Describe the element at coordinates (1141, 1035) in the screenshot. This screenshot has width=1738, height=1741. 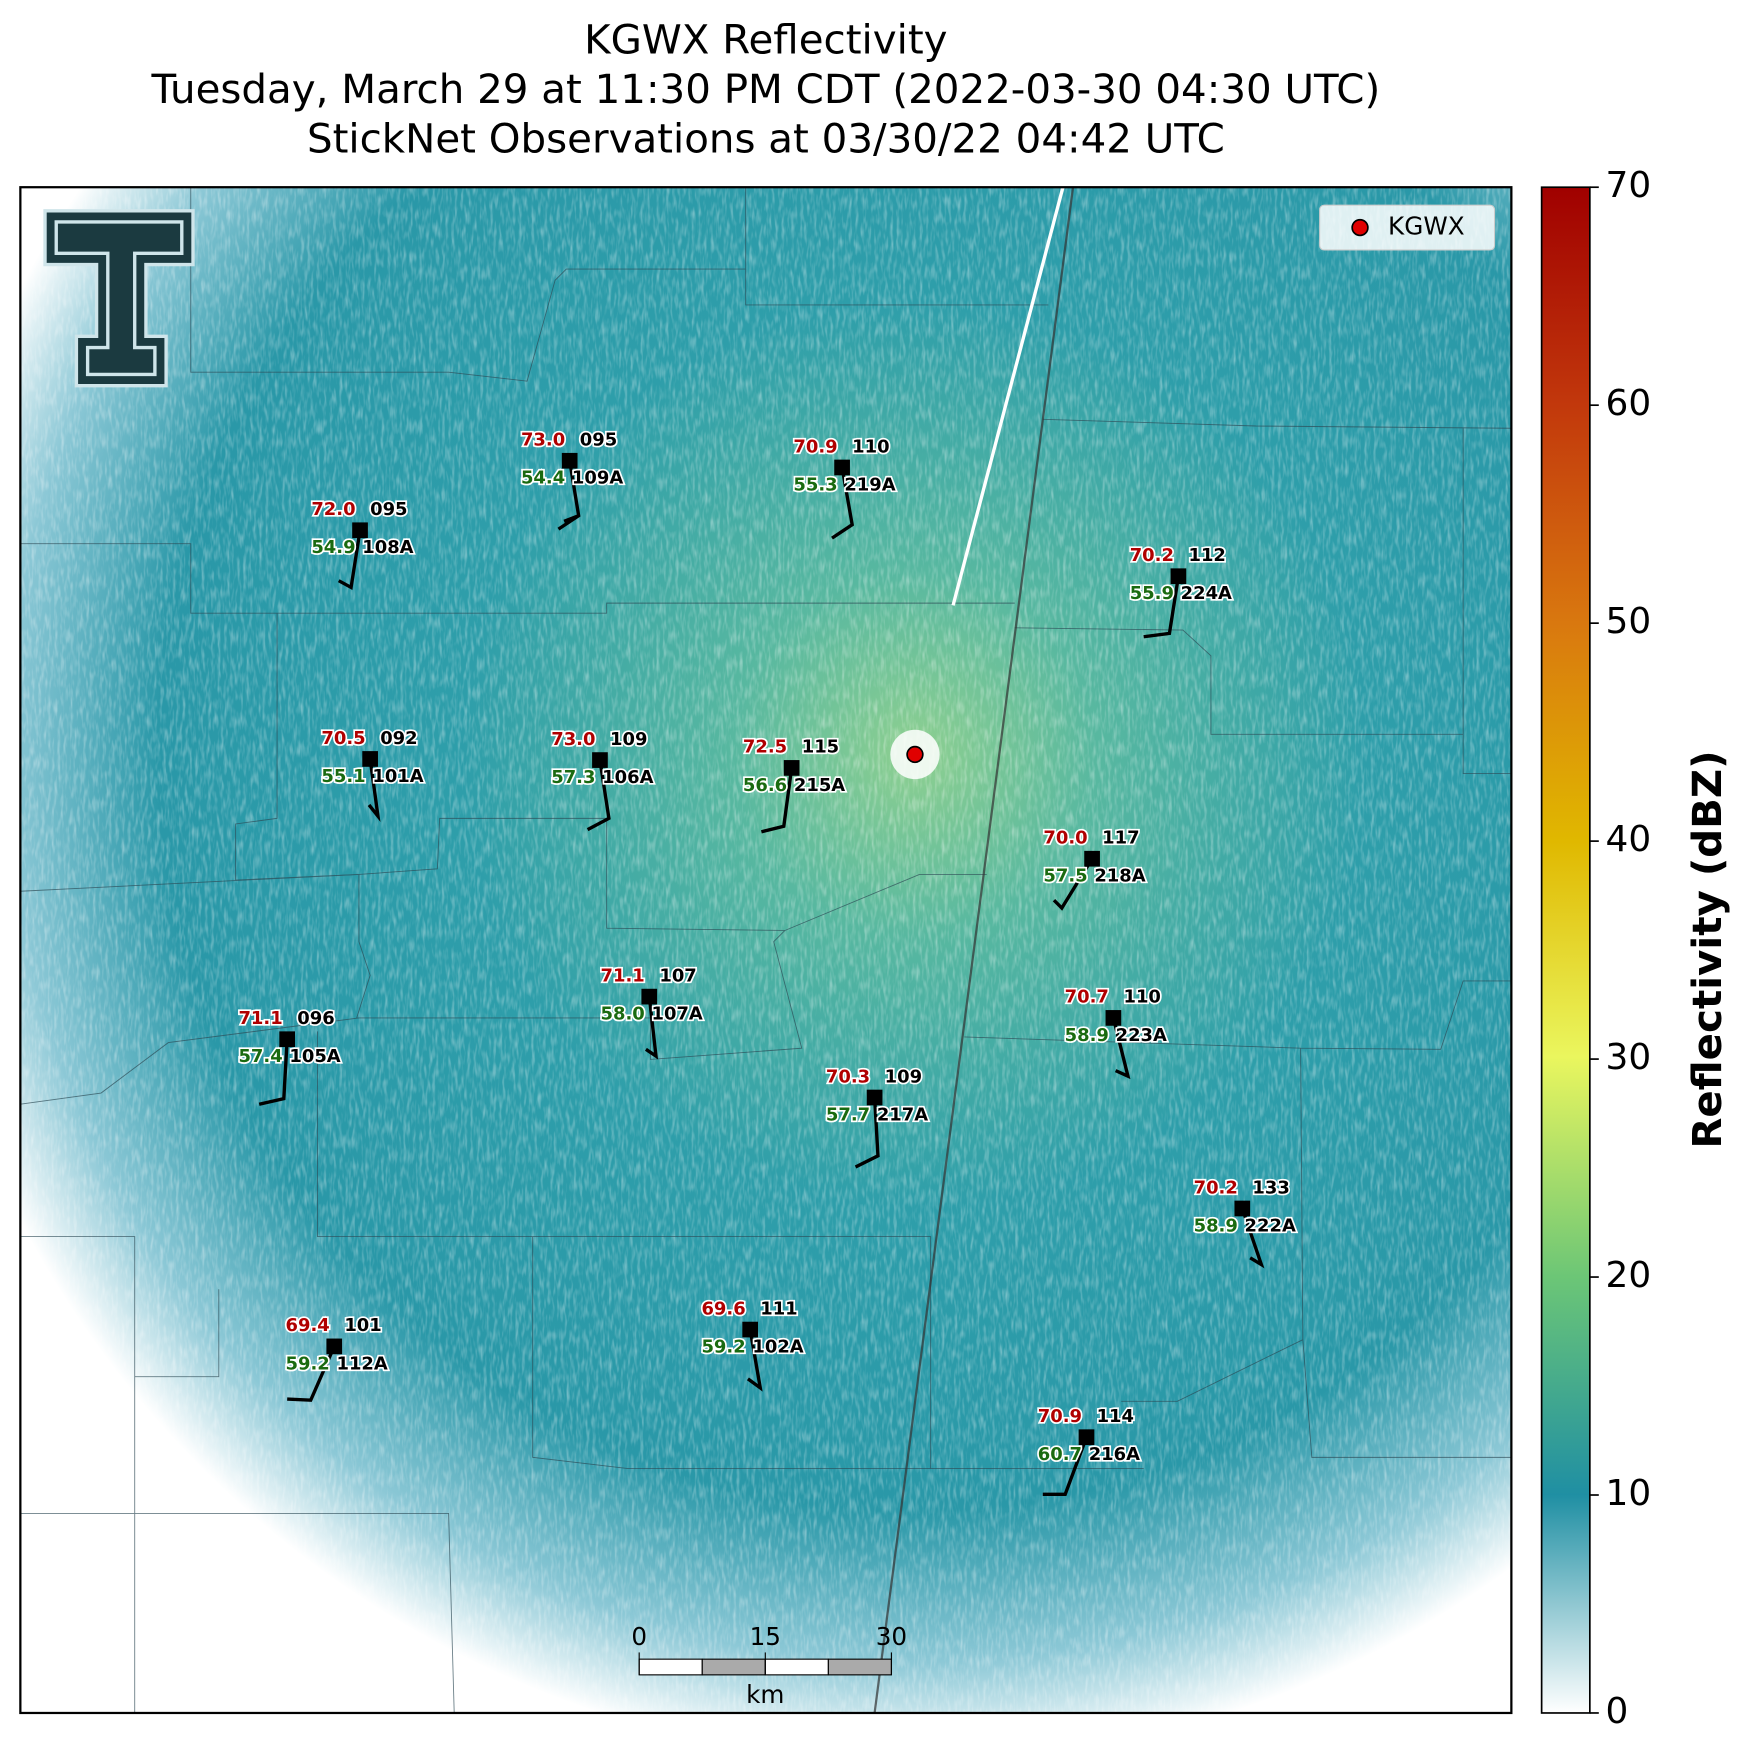
I see `station-id: 223A` at that location.